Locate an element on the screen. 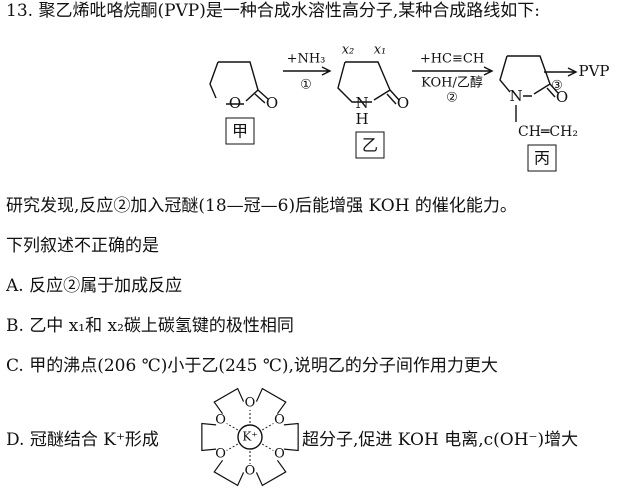 Image resolution: width=625 pixels, height=488 pixels. option-text: 冠醚结合 K⁺形成 is located at coordinates (94, 440).